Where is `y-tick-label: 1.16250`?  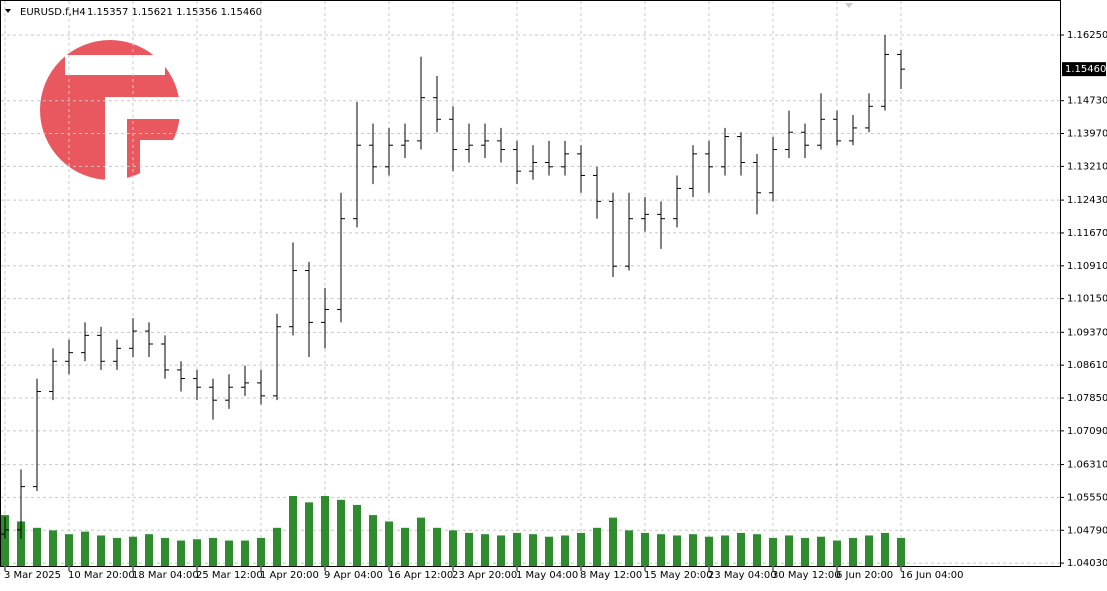 y-tick-label: 1.16250 is located at coordinates (1087, 35).